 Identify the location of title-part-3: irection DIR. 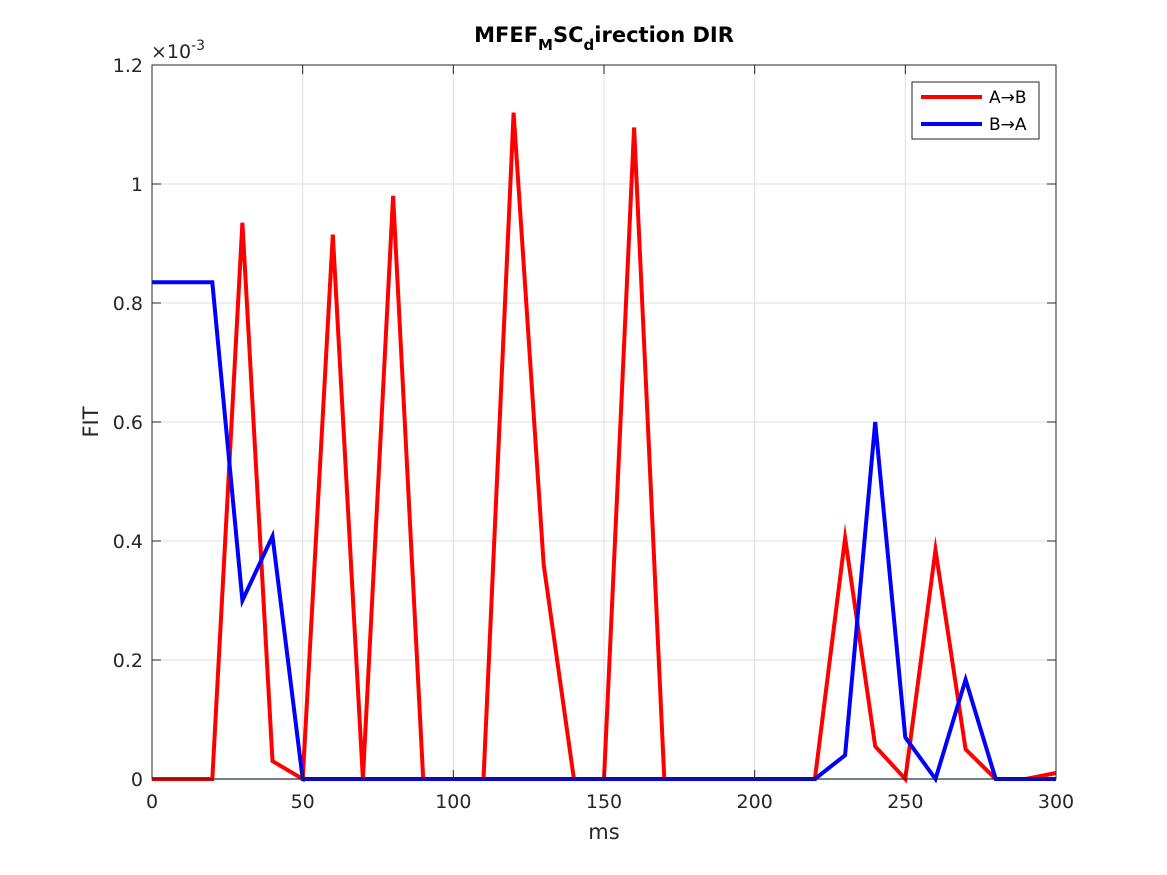
(664, 35).